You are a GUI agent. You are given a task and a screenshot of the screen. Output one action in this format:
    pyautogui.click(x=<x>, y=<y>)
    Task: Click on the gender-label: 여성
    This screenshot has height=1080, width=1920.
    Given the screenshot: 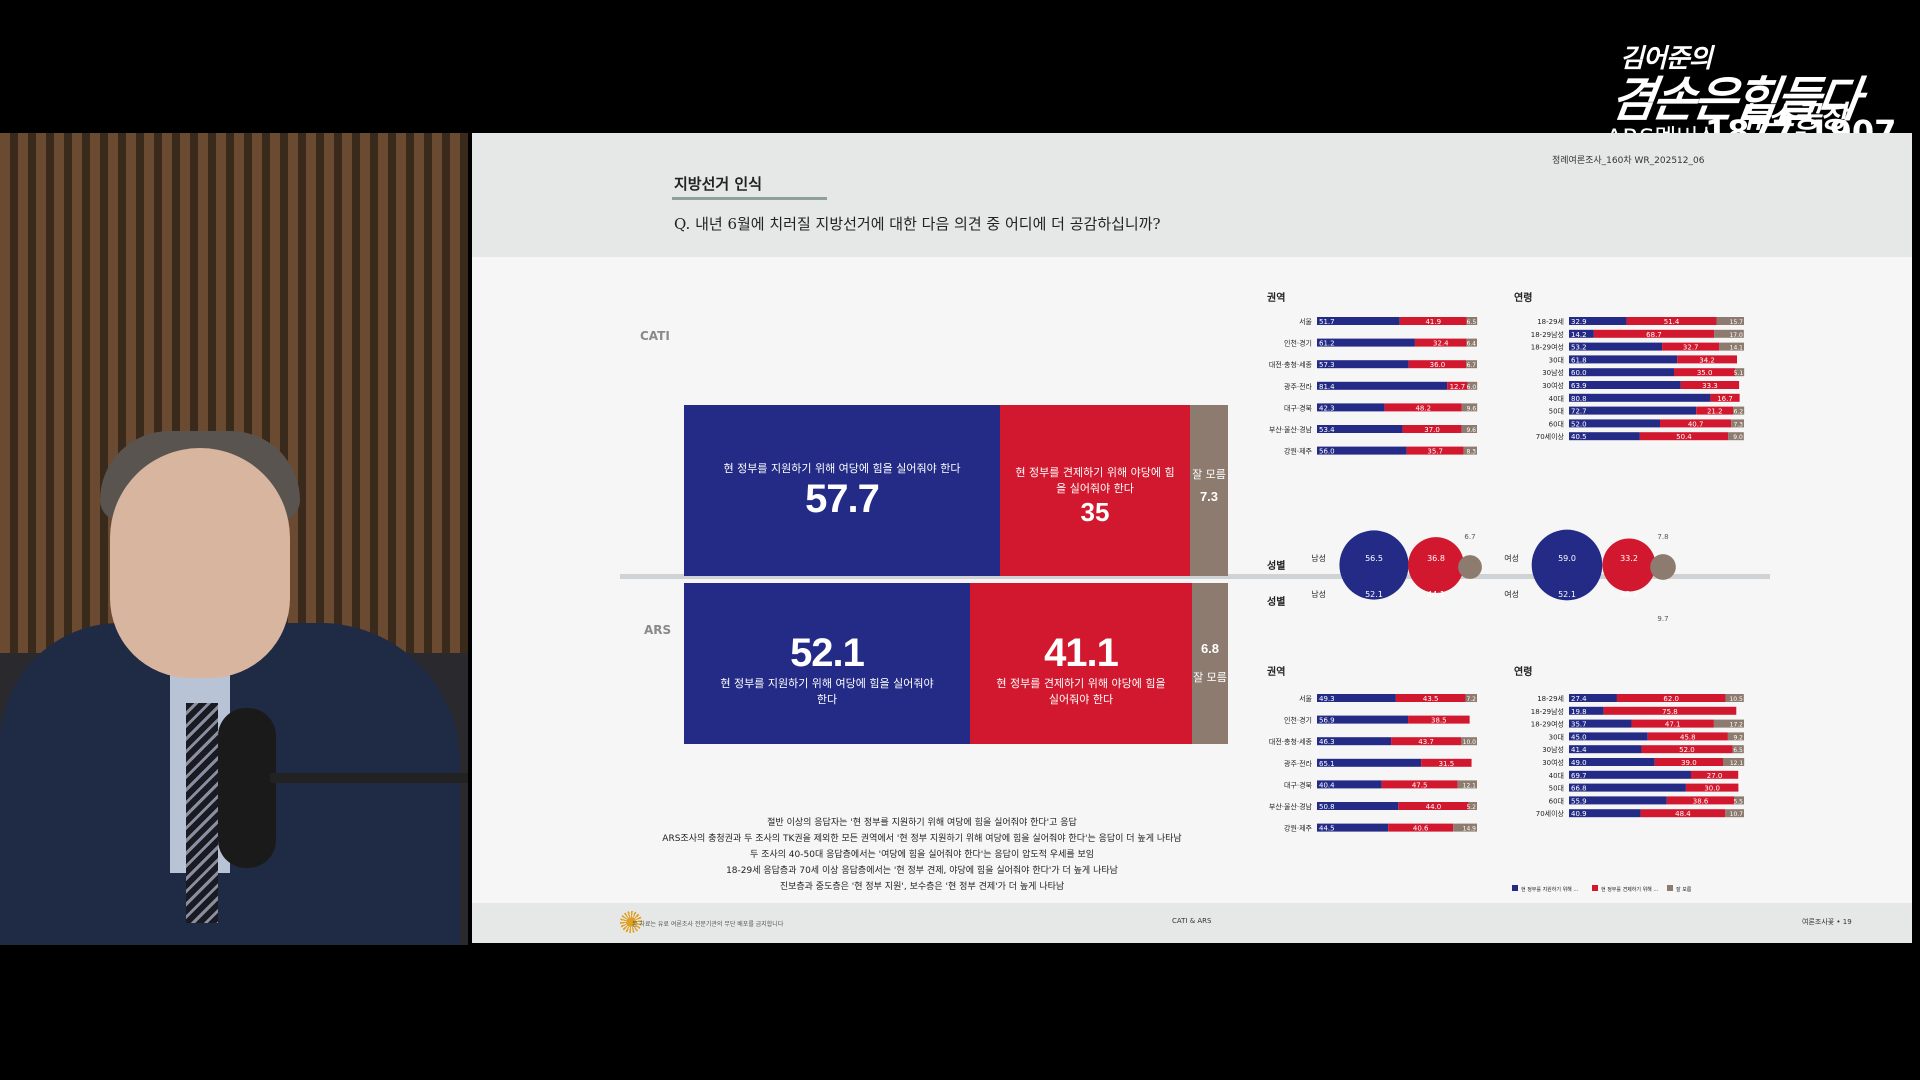 What is the action you would take?
    pyautogui.click(x=1511, y=594)
    